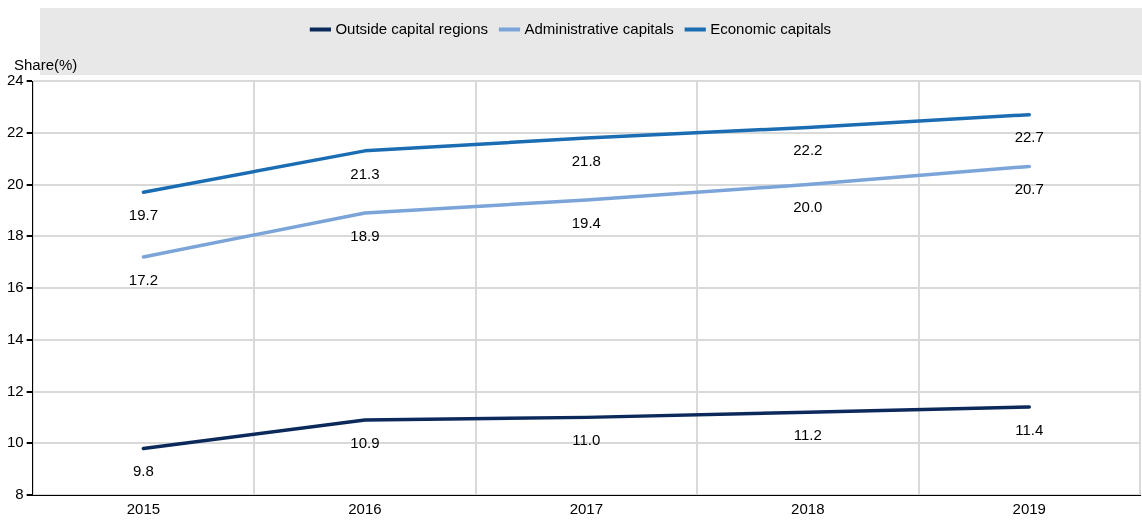 The width and height of the screenshot is (1142, 525). Describe the element at coordinates (411, 28) in the screenshot. I see `legend-label: Outside capital regions` at that location.